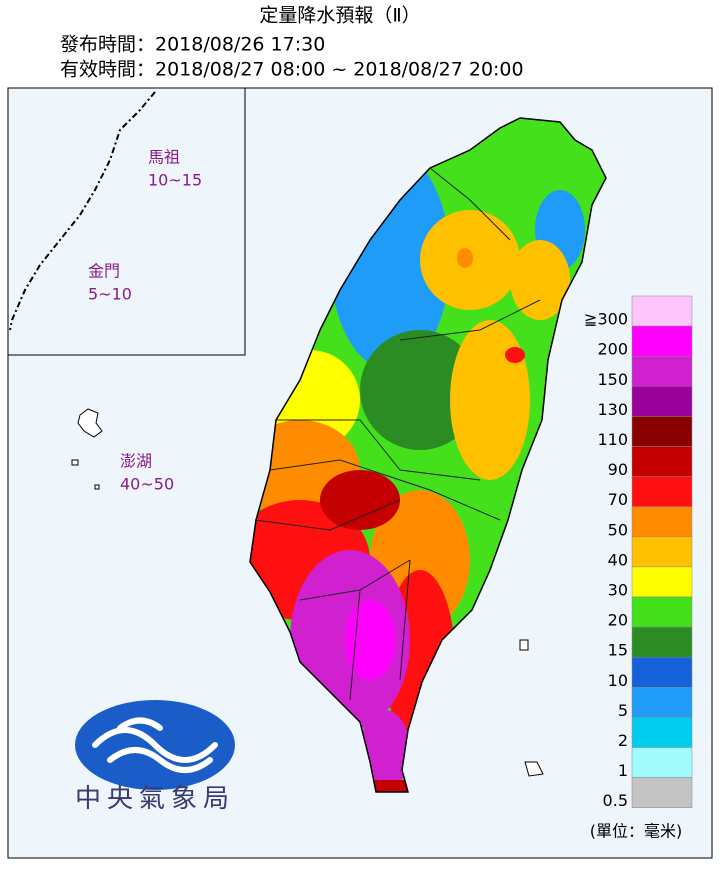 The height and width of the screenshot is (872, 720). Describe the element at coordinates (623, 740) in the screenshot. I see `legend-label: 2` at that location.